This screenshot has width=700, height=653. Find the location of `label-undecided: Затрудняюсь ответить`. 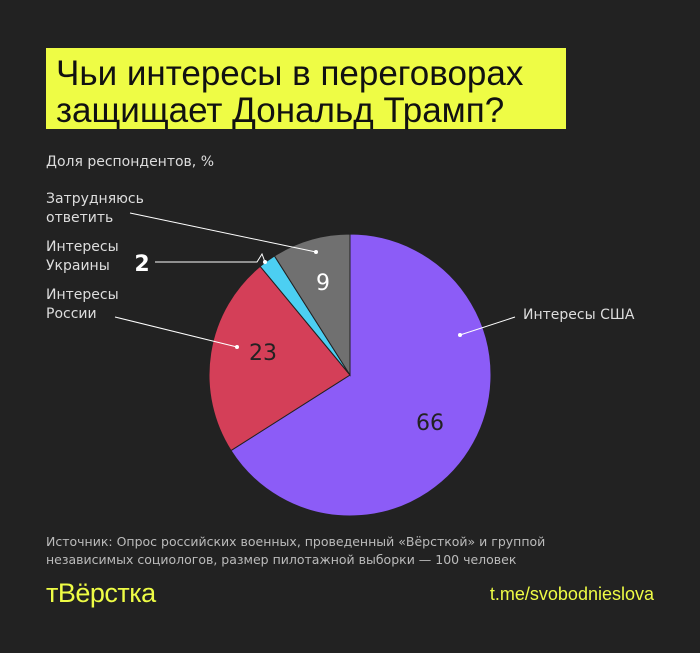

label-undecided: Затрудняюсь ответить is located at coordinates (95, 208).